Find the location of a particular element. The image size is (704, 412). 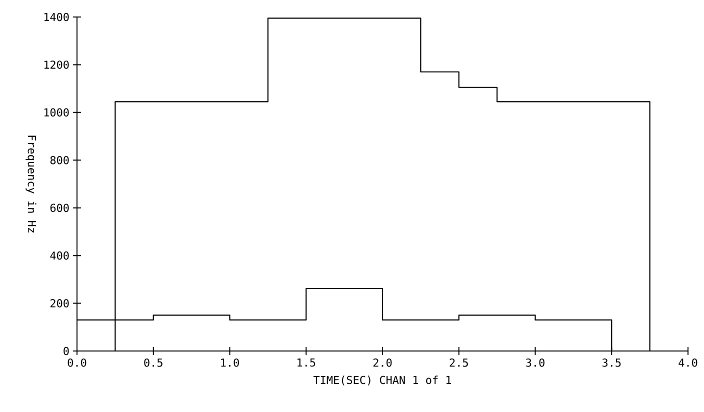

x-tick-label: 4.0 is located at coordinates (688, 362).